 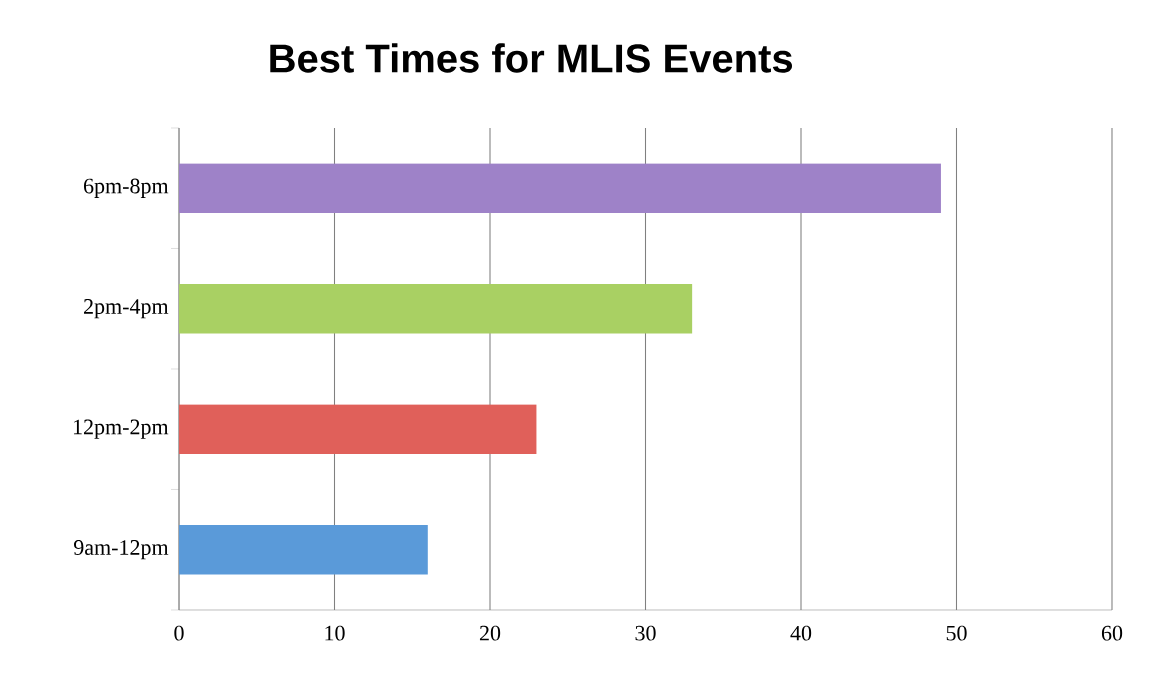 I want to click on x-tick-label: 40, so click(x=801, y=633).